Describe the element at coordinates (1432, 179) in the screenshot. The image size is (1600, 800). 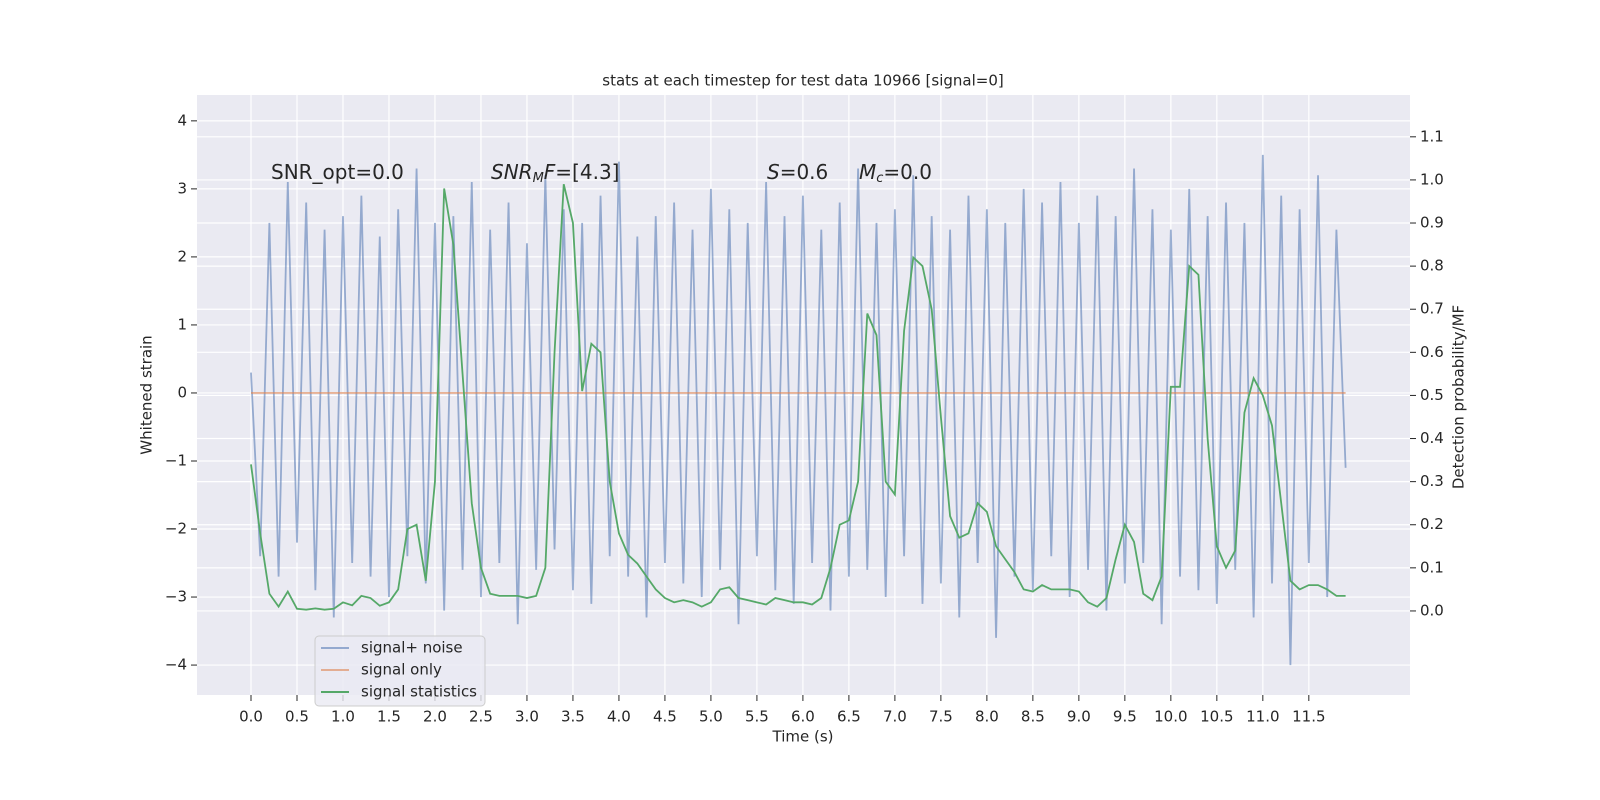
I see `y2-tick-label: 1.0` at that location.